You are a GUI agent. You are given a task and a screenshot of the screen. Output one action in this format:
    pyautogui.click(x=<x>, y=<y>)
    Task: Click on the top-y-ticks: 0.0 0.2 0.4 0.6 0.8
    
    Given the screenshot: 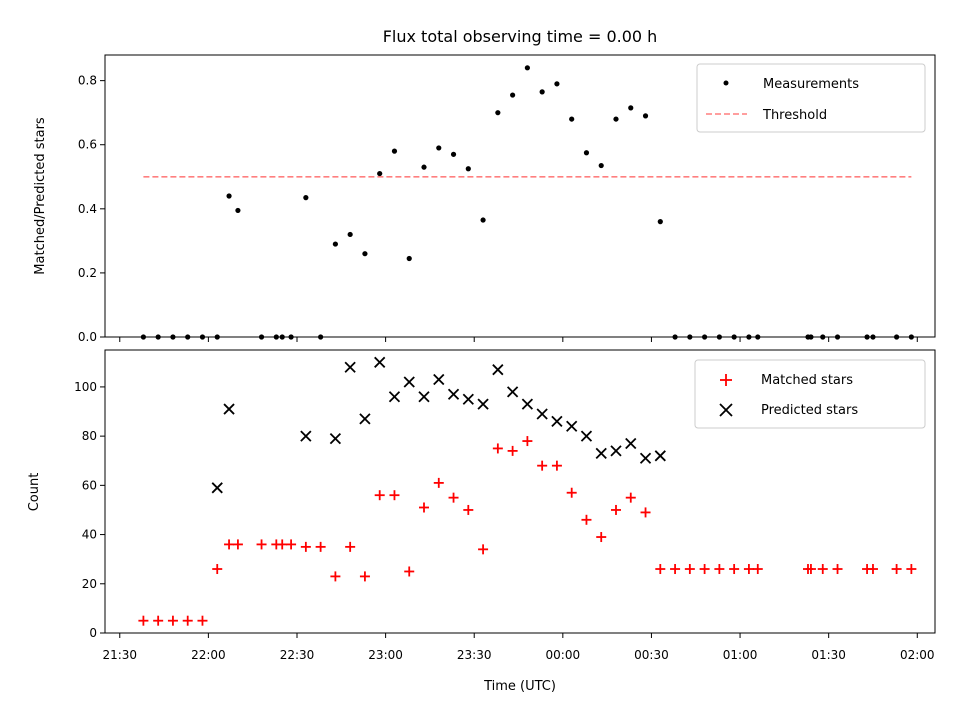 What is the action you would take?
    pyautogui.click(x=91, y=209)
    